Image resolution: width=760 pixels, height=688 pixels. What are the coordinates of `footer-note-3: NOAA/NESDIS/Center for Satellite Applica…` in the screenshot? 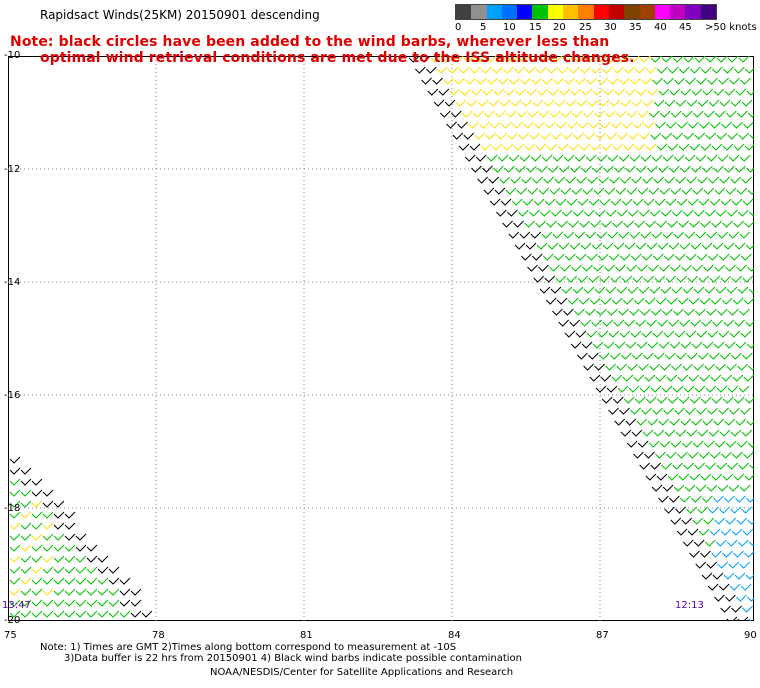 It's located at (362, 672).